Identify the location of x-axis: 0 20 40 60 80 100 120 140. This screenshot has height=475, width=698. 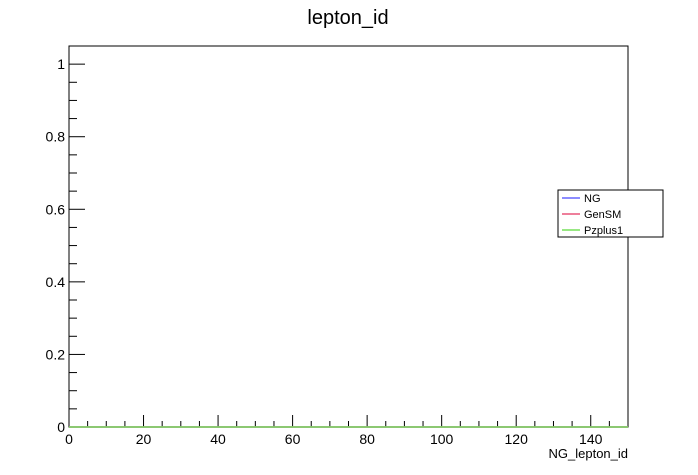
(347, 431).